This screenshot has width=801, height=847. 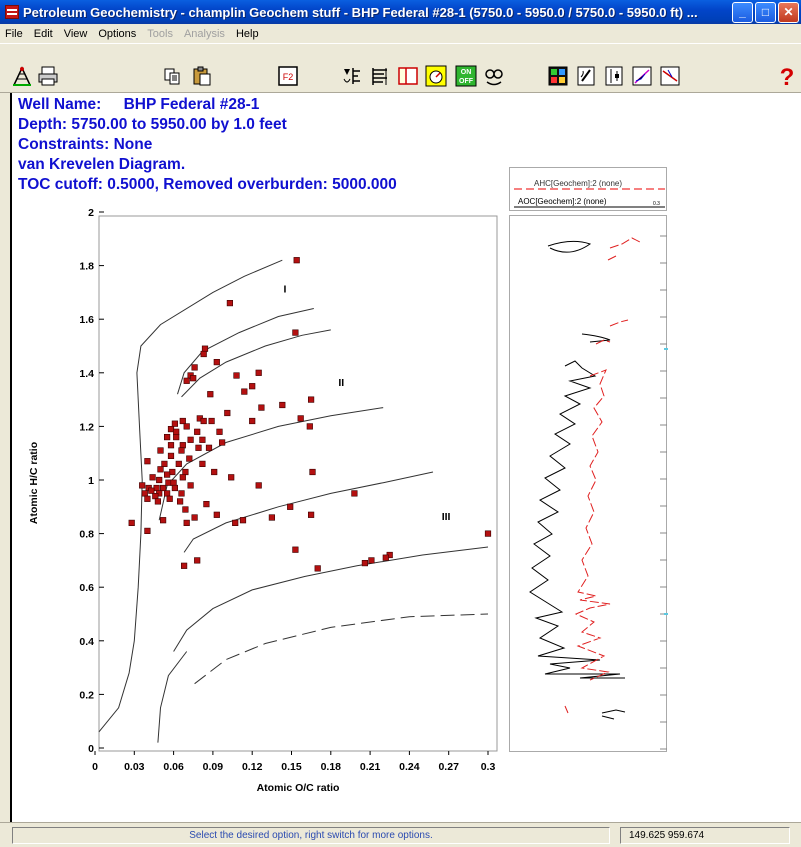 I want to click on maximize-button: □, so click(x=765, y=12).